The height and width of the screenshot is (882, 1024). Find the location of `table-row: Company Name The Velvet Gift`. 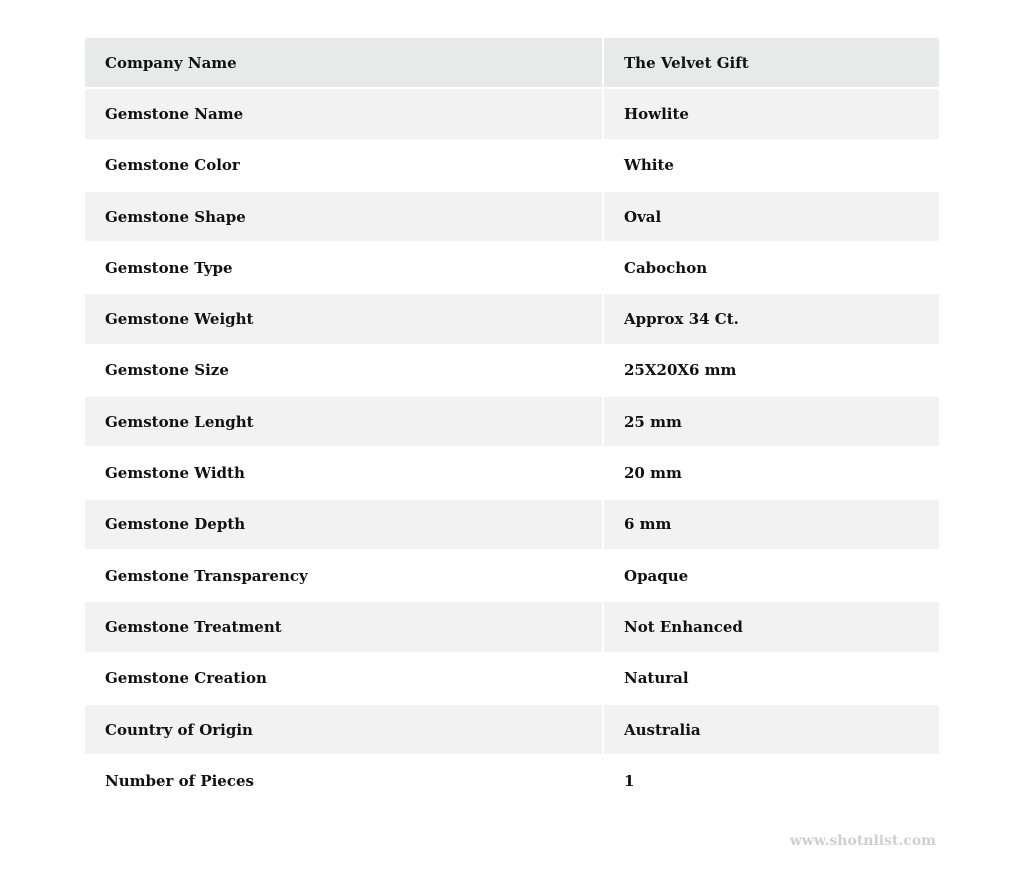

table-row: Company Name The Velvet Gift is located at coordinates (512, 63).